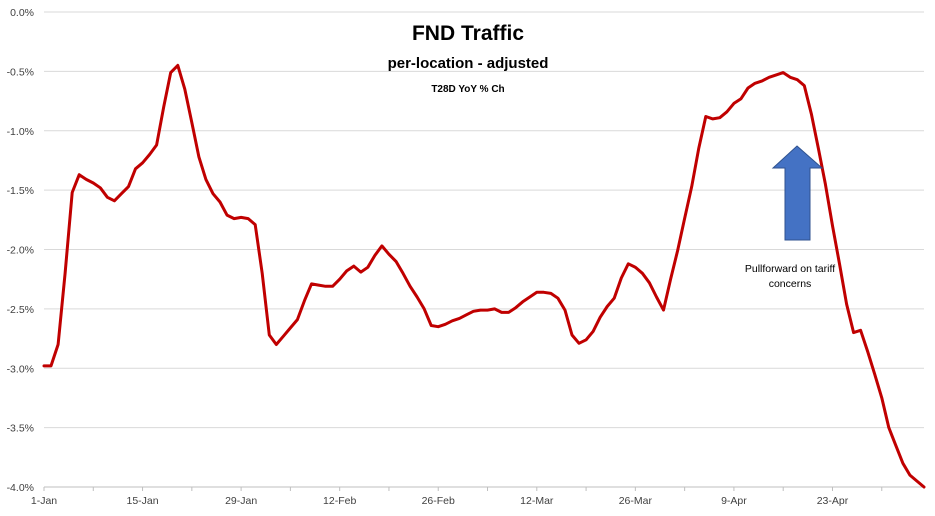 The height and width of the screenshot is (516, 935). What do you see at coordinates (469, 46) in the screenshot?
I see `title-background` at bounding box center [469, 46].